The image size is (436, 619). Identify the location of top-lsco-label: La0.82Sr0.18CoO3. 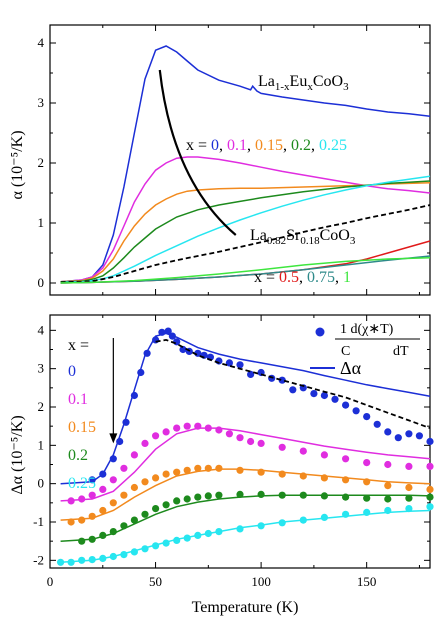
(303, 237).